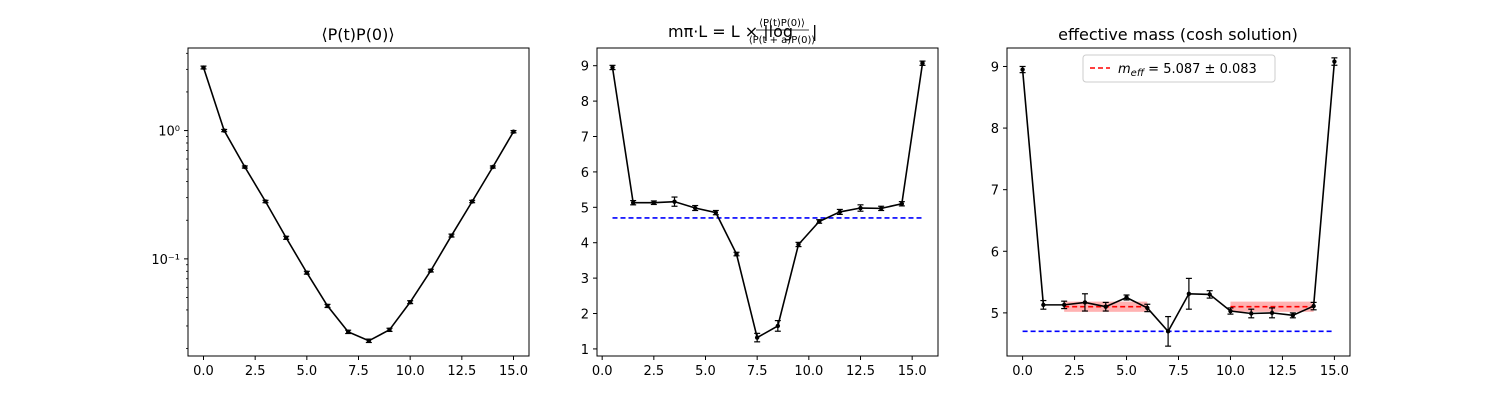 The width and height of the screenshot is (1500, 400). Describe the element at coordinates (782, 40) in the screenshot. I see `log-ratio-title-denominator: ⟨P(t + a)P(0)⟩` at that location.